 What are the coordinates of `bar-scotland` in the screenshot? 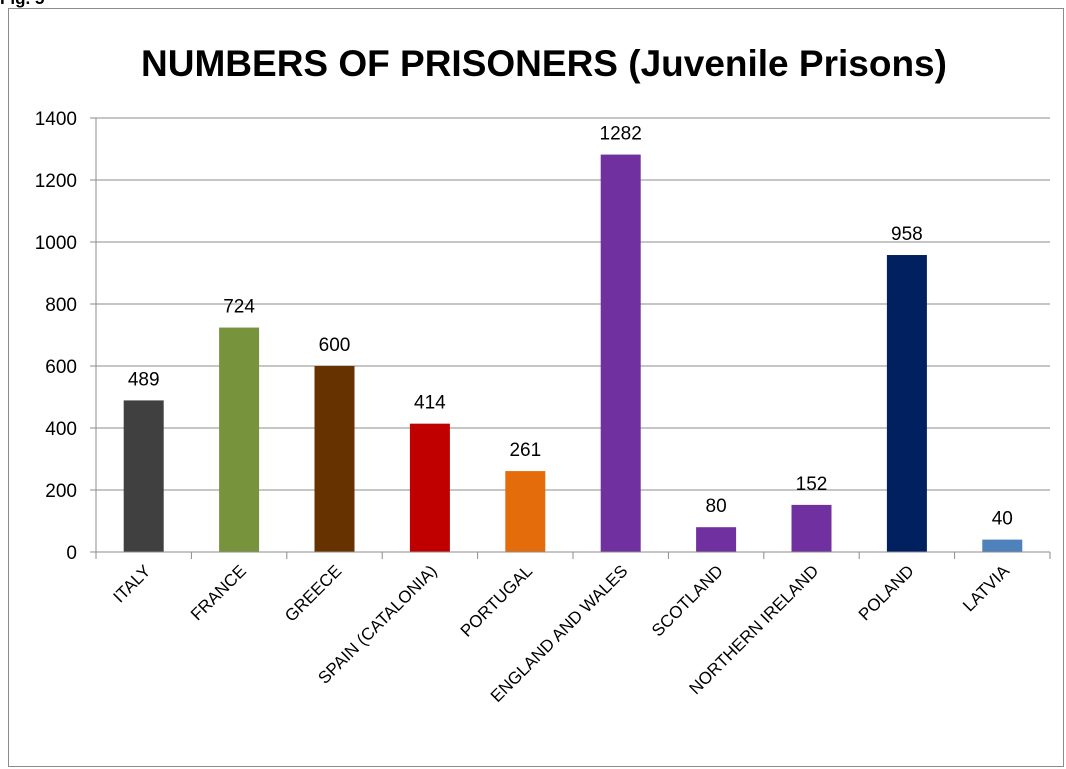 It's located at (716, 539).